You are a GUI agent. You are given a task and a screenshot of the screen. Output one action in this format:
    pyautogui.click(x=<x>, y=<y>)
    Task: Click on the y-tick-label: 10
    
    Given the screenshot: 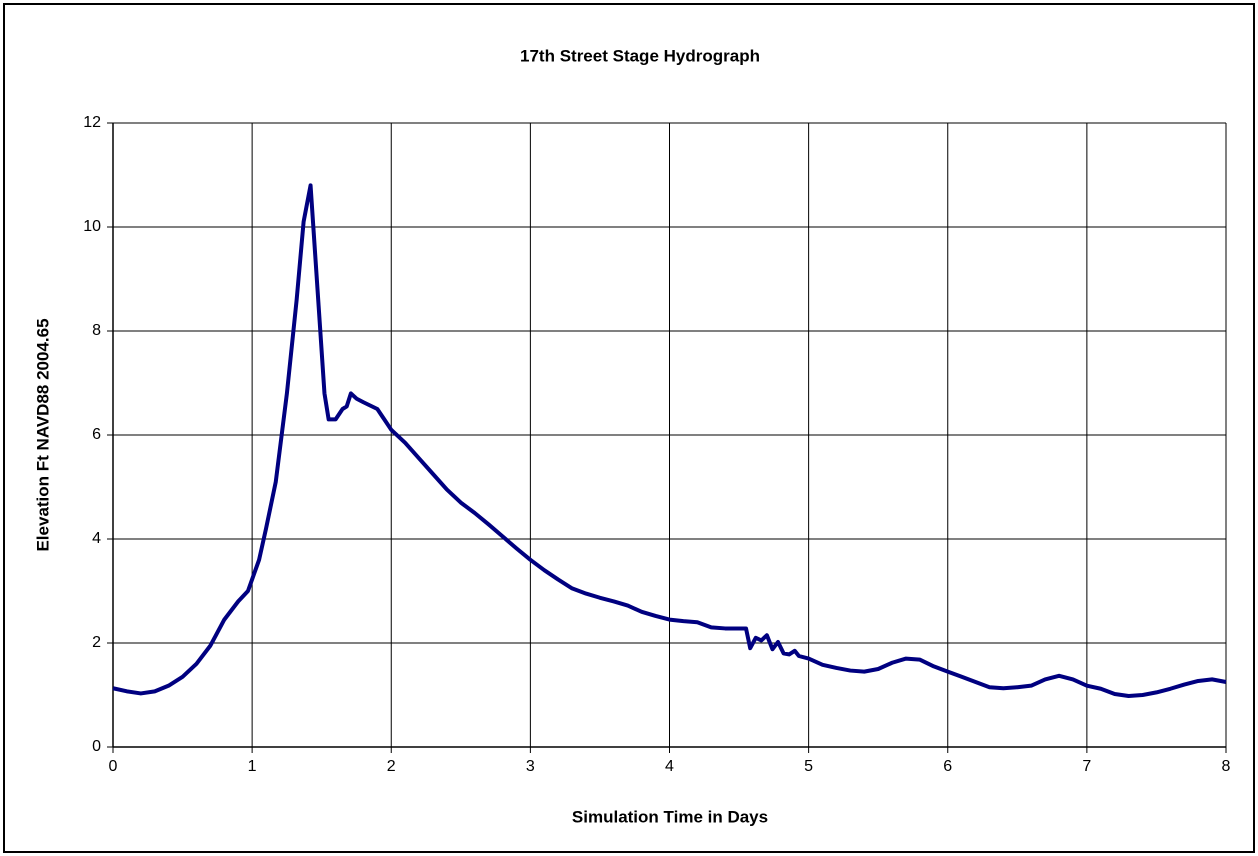 What is the action you would take?
    pyautogui.click(x=92, y=226)
    